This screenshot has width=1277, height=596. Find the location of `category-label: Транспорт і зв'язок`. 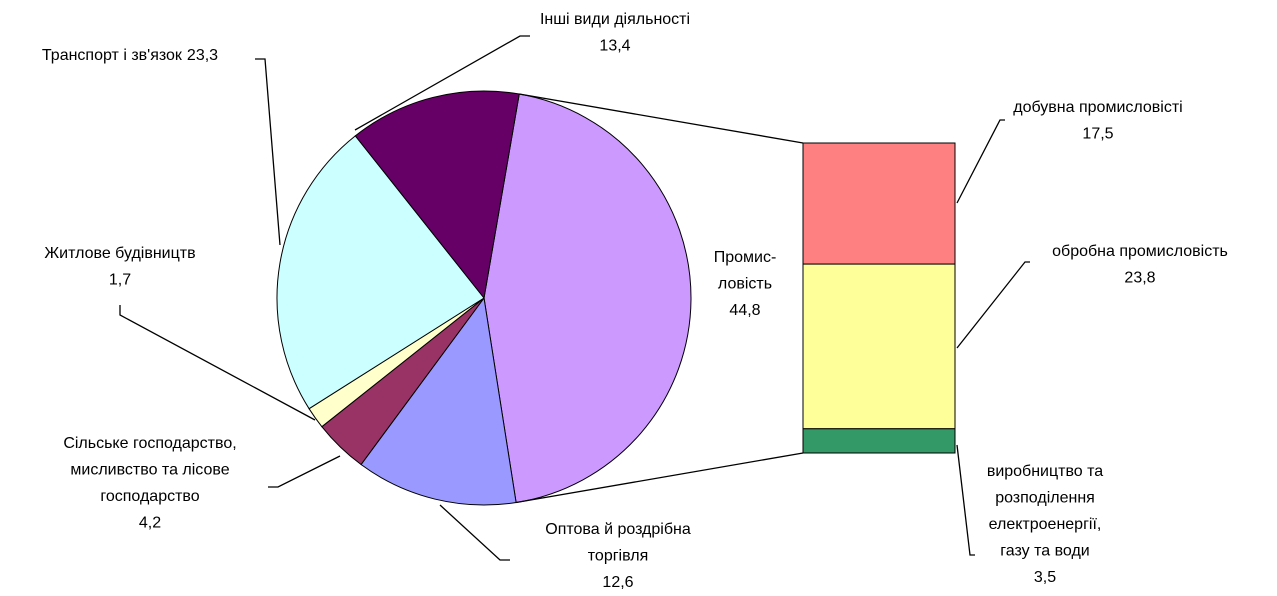

category-label: Транспорт і зв'язок is located at coordinates (112, 55).